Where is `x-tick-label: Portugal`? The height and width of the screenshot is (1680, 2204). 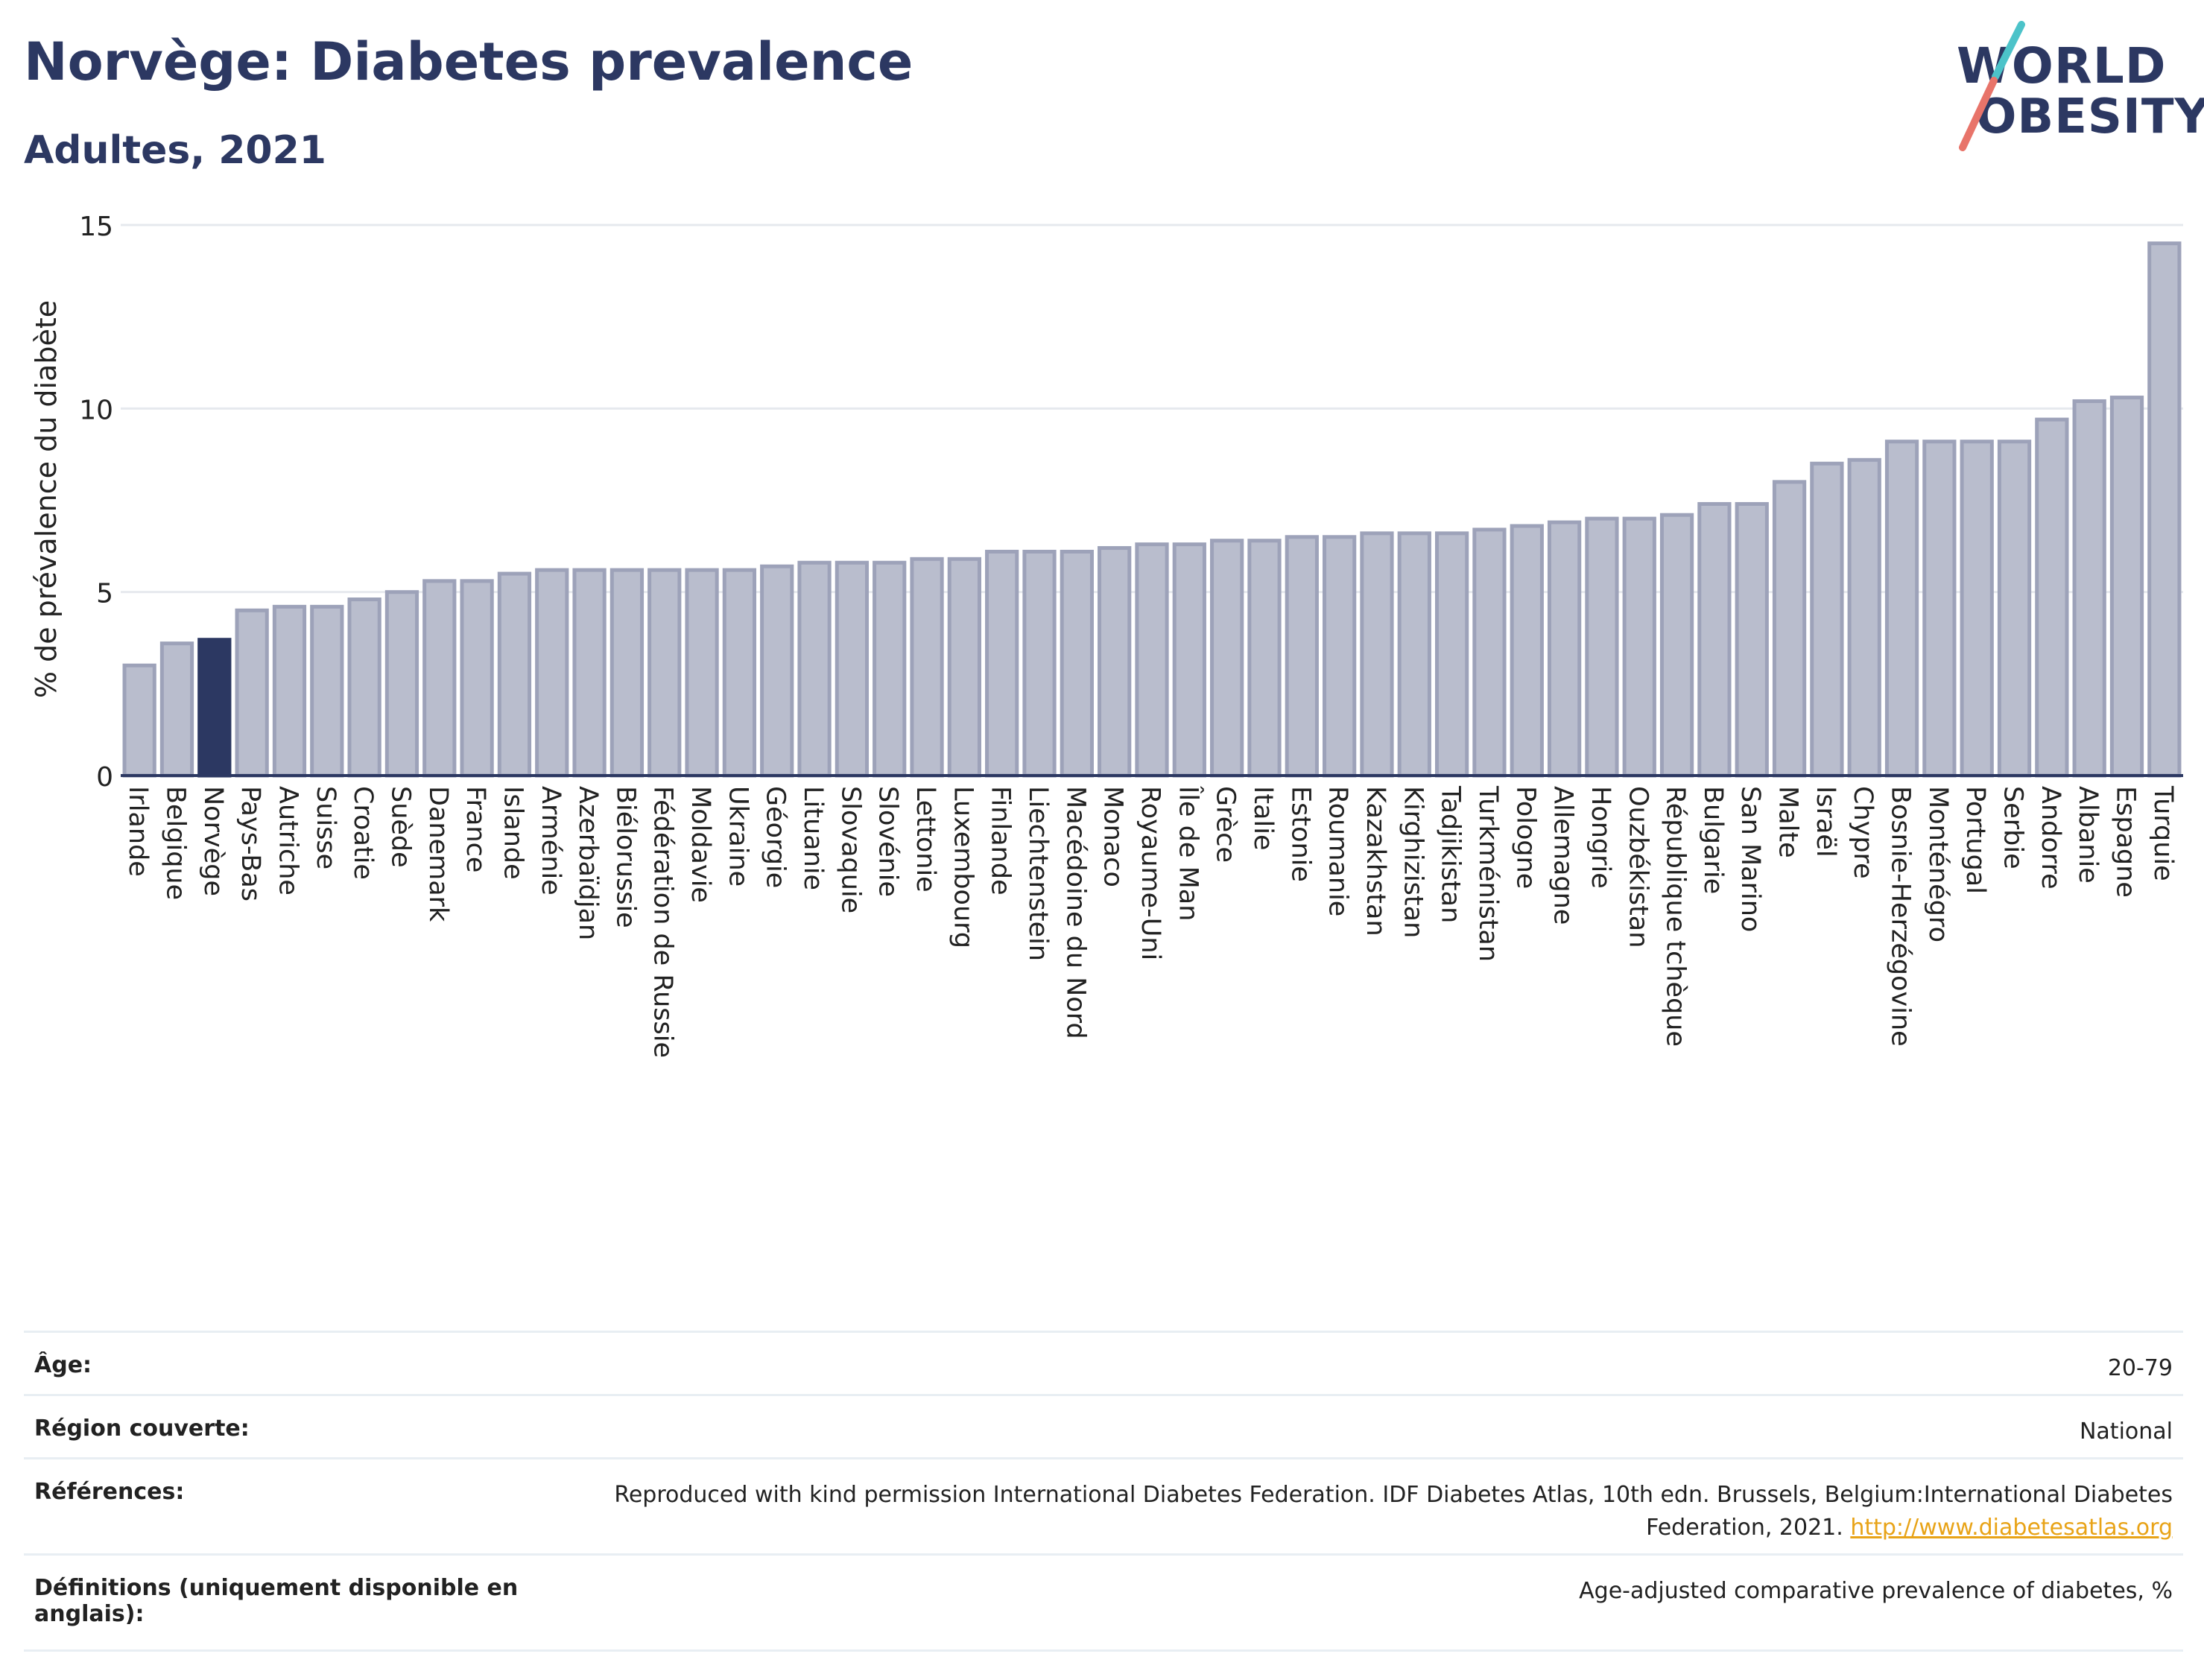 x-tick-label: Portugal is located at coordinates (1975, 840).